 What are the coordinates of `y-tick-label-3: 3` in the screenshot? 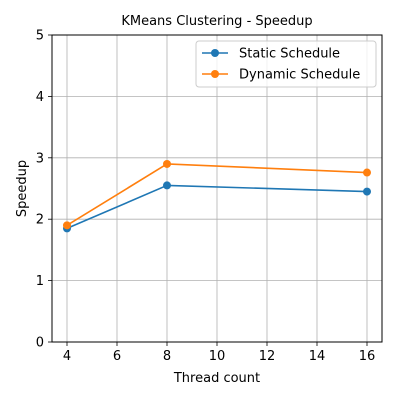 It's located at (40, 158).